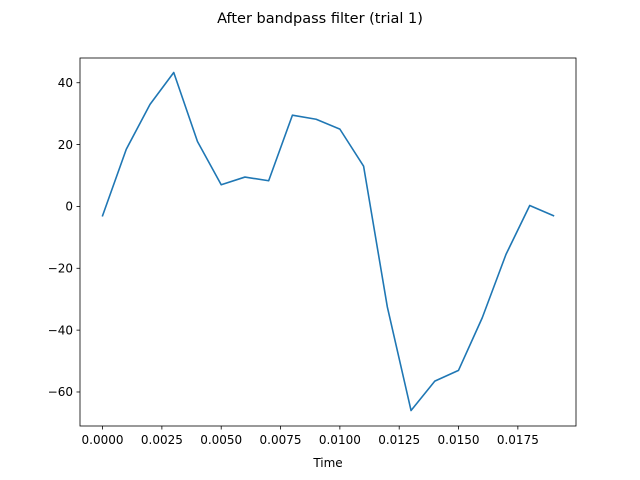 The width and height of the screenshot is (640, 480). Describe the element at coordinates (69, 207) in the screenshot. I see `y-tick-label: 0` at that location.